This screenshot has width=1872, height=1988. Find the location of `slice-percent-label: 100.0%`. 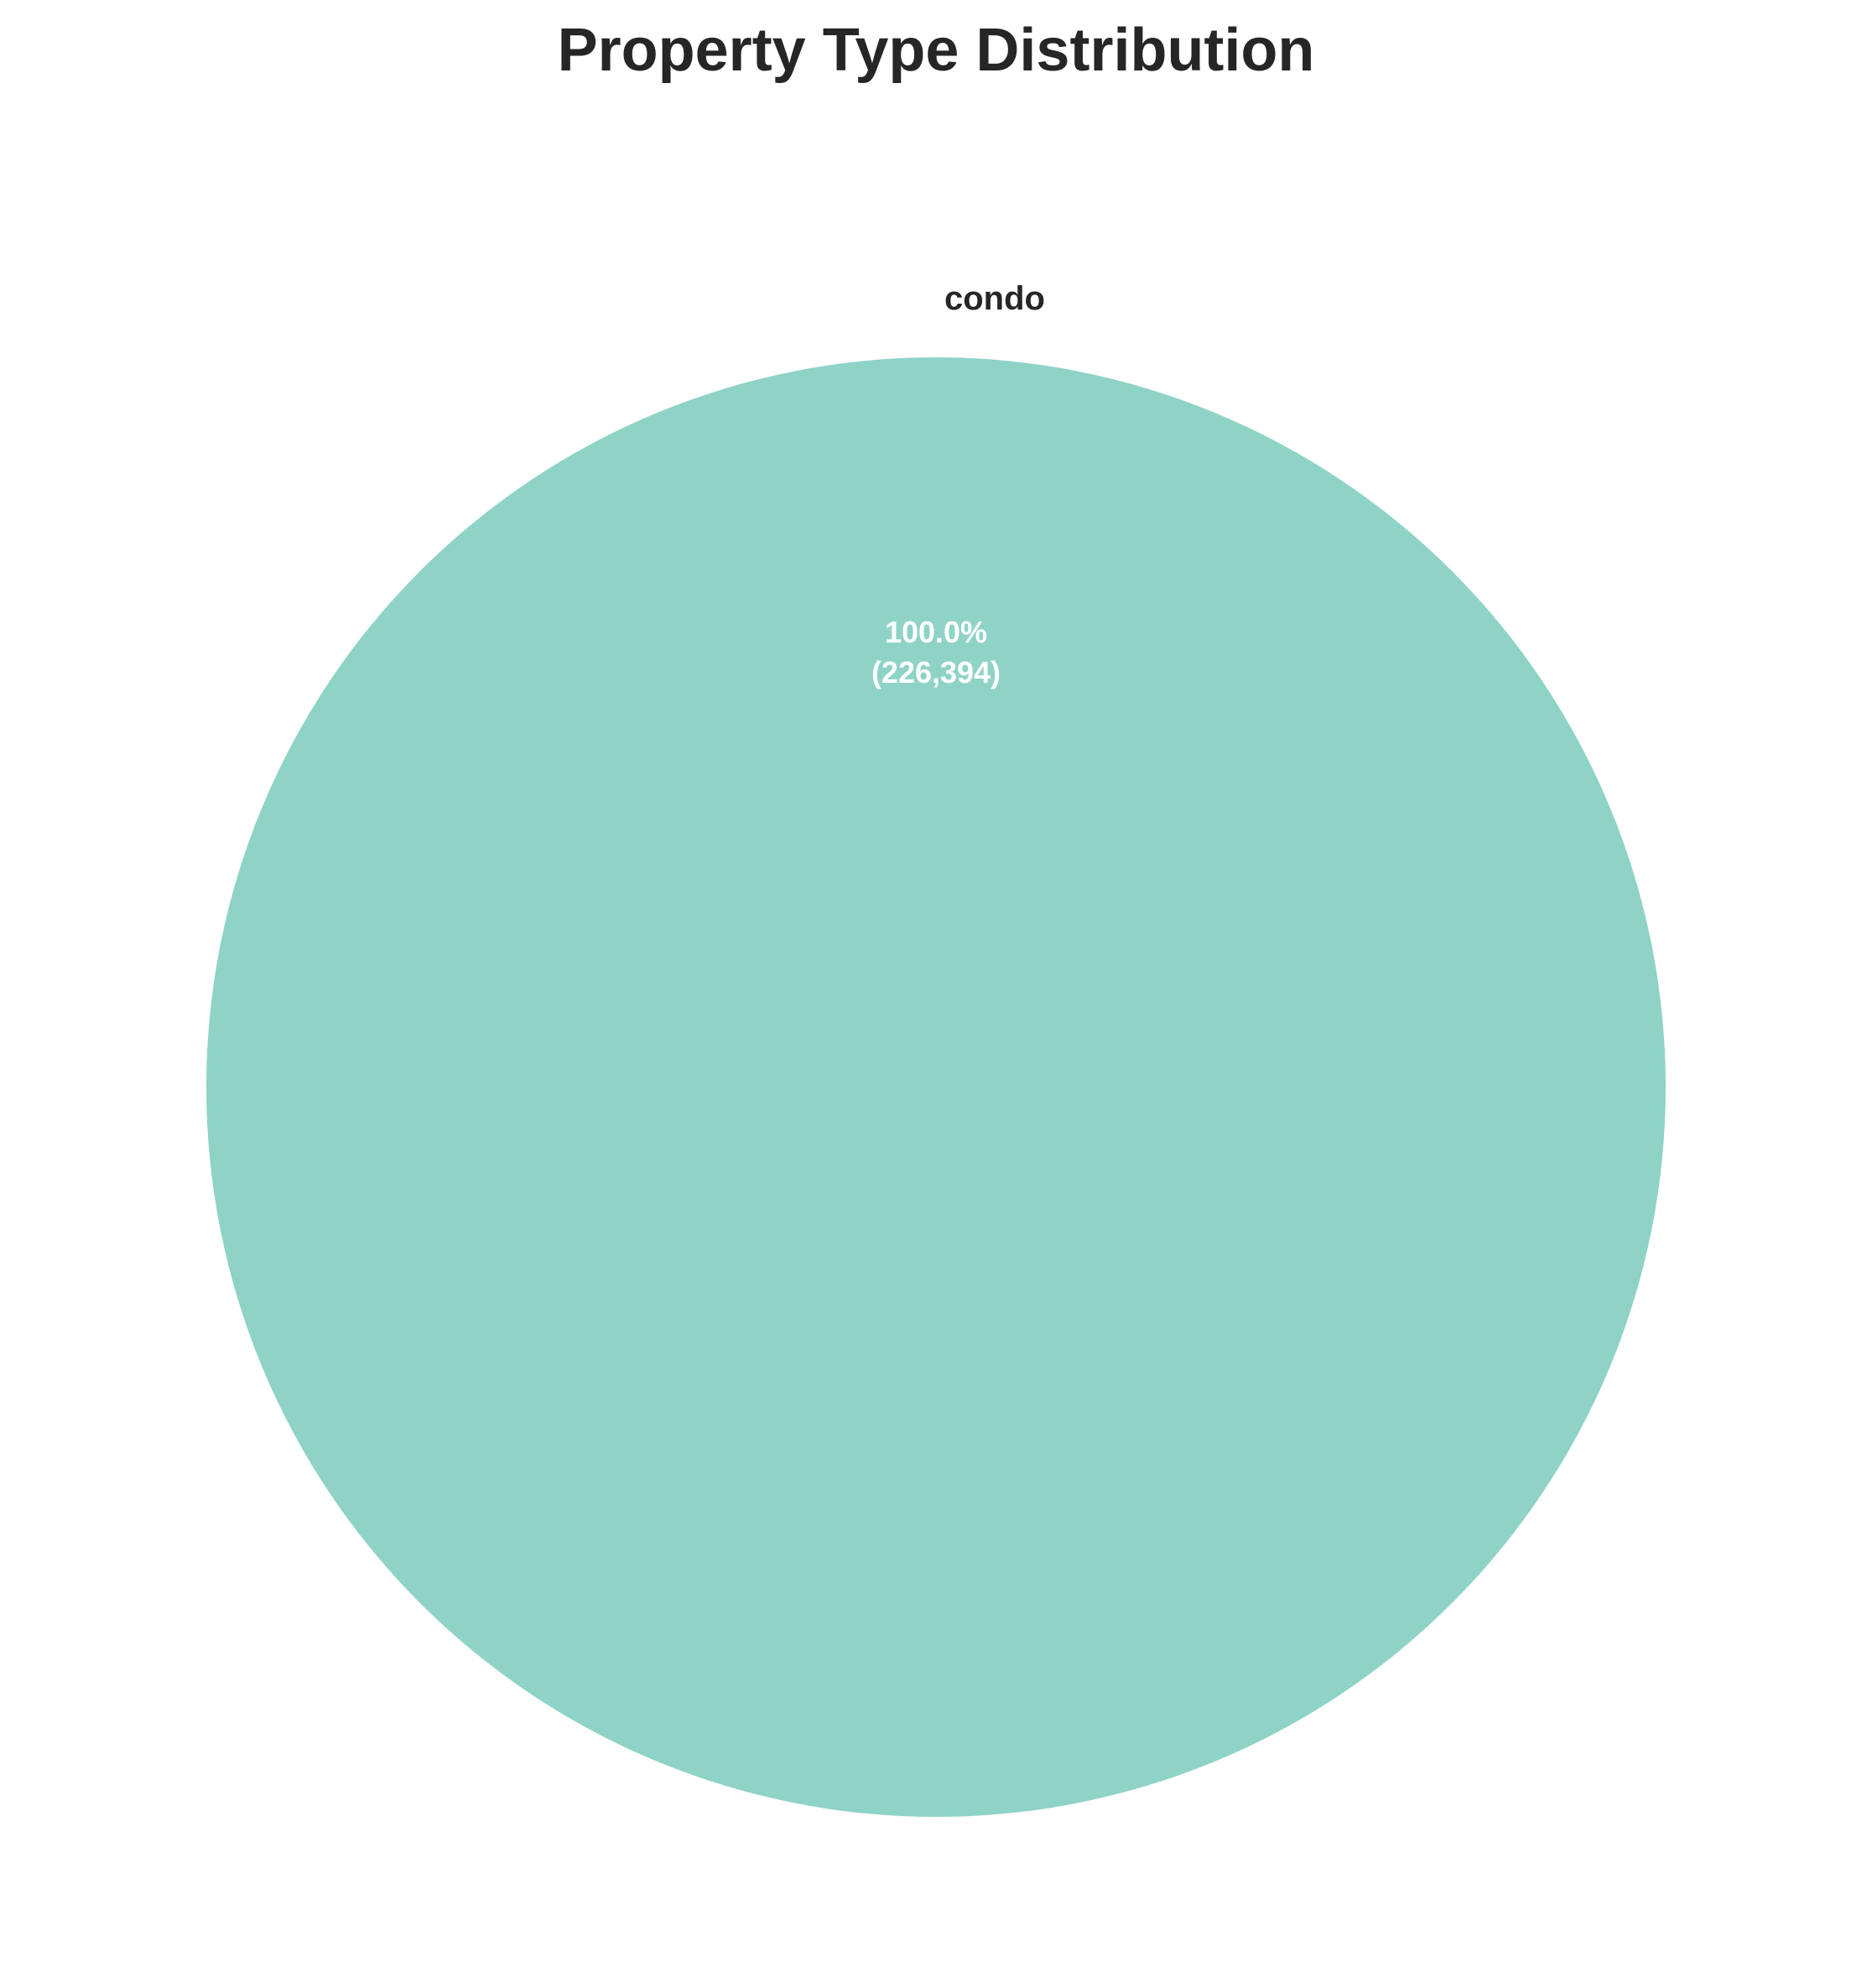

slice-percent-label: 100.0% is located at coordinates (936, 632).